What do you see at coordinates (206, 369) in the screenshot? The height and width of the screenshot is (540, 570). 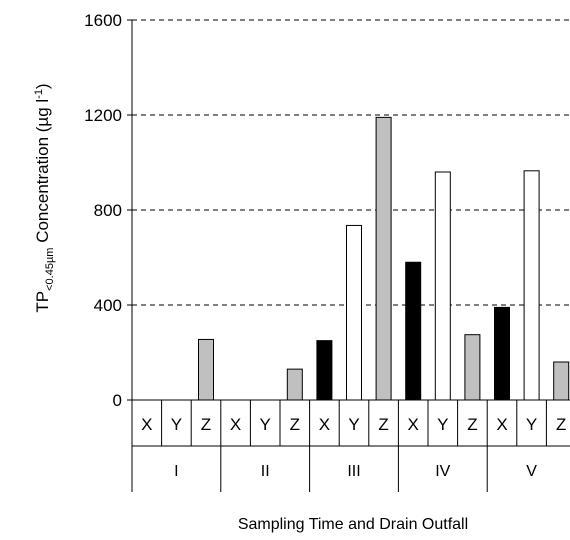 I see `bar-I-Z` at bounding box center [206, 369].